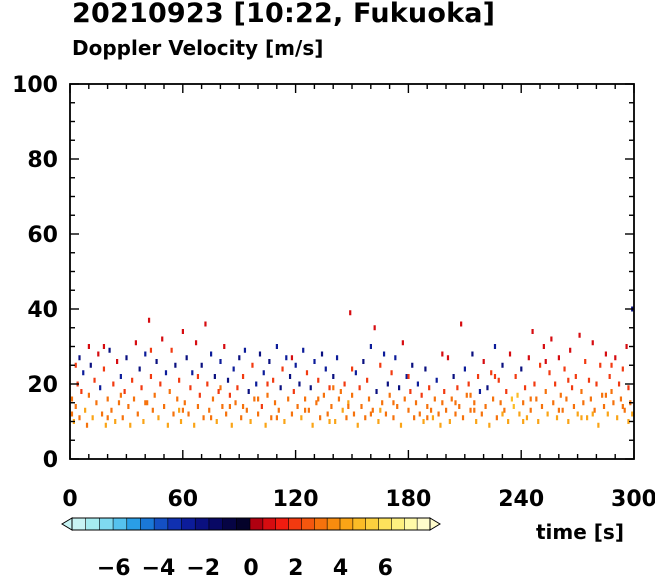  I want to click on chart-title: 20210923 [10:22, Fukuoka], so click(284, 14).